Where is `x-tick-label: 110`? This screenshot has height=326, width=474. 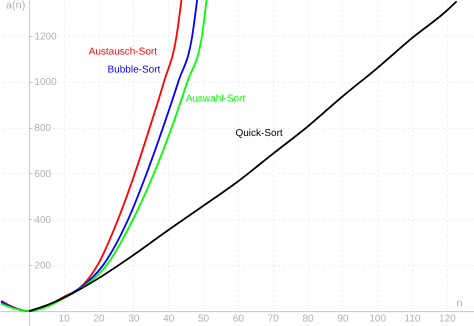 x-tick-label: 110 is located at coordinates (412, 319).